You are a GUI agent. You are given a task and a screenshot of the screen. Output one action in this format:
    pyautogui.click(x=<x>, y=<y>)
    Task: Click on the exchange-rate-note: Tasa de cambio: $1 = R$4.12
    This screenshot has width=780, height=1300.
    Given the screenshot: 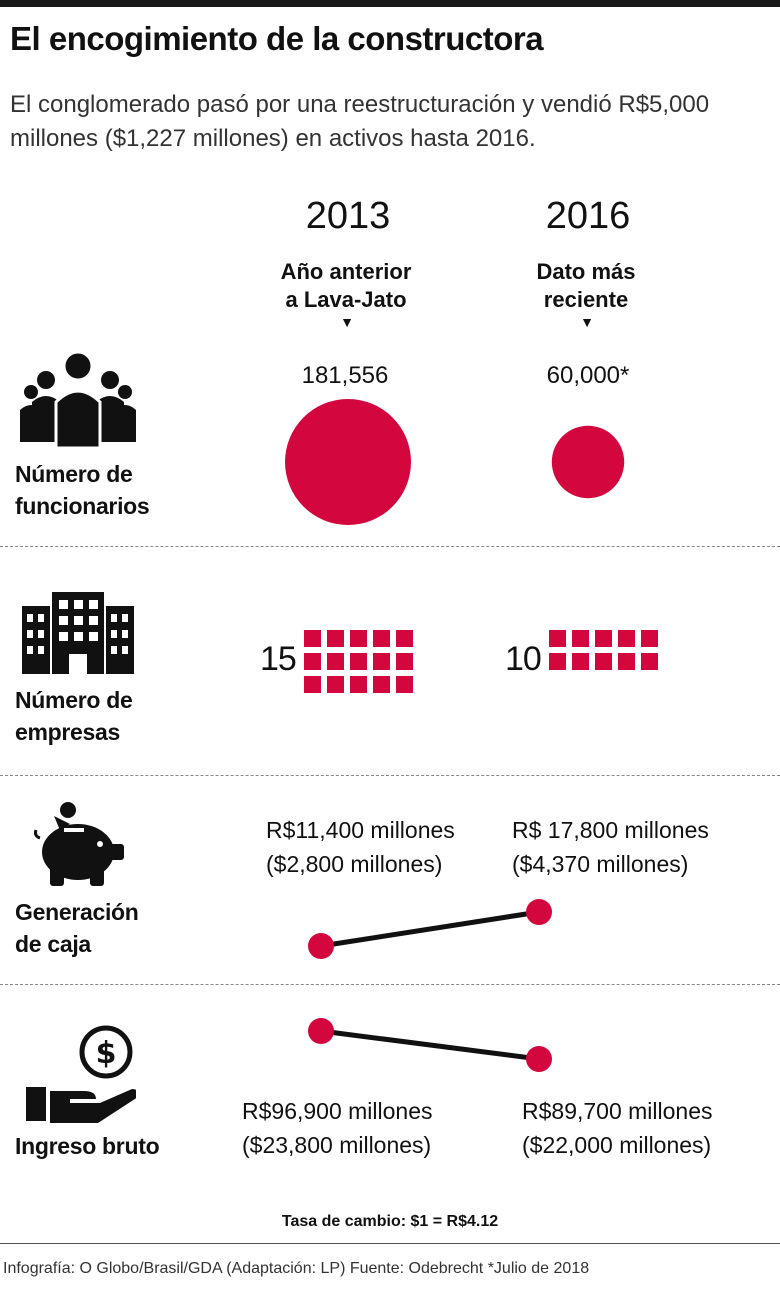 What is the action you would take?
    pyautogui.click(x=390, y=1221)
    